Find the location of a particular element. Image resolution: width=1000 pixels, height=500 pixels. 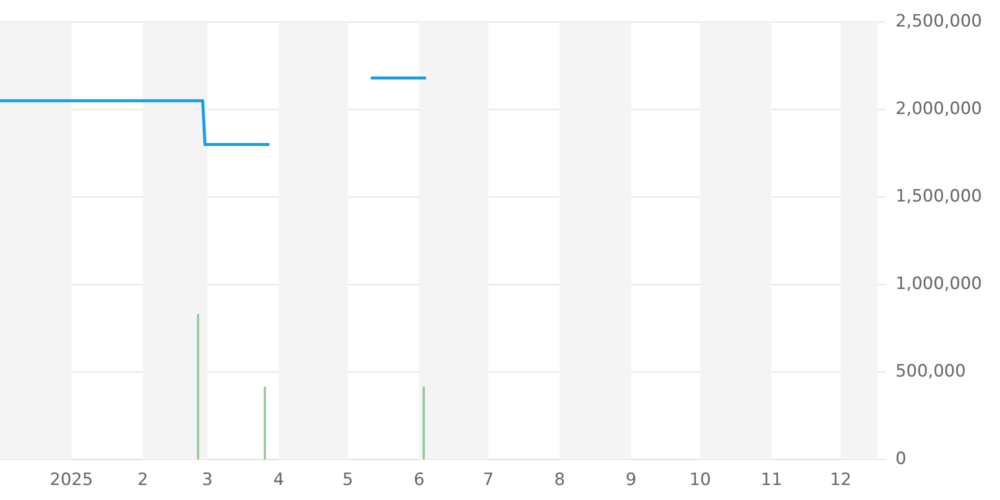

x-tick-label: 3 is located at coordinates (207, 480).